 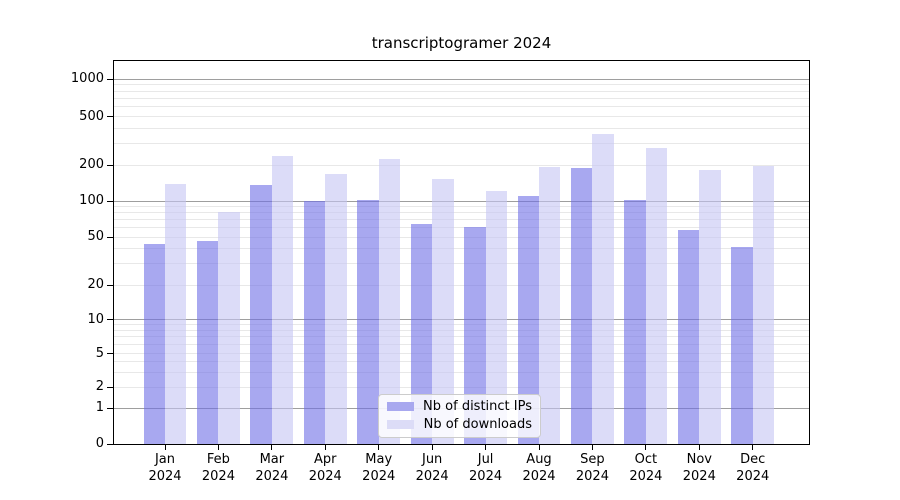 What do you see at coordinates (421, 334) in the screenshot?
I see `bar-distinct-ips-jun` at bounding box center [421, 334].